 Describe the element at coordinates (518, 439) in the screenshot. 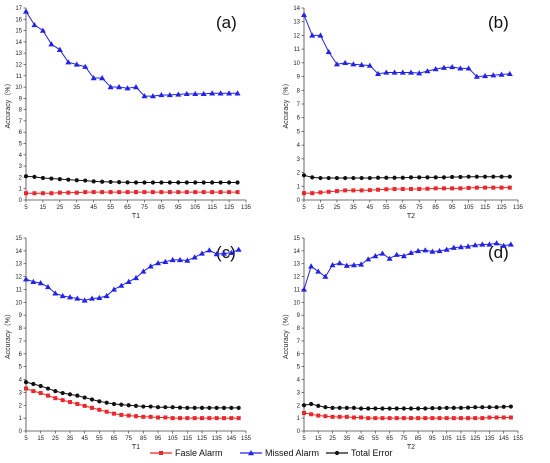

I see `x-tick-label: 155` at that location.